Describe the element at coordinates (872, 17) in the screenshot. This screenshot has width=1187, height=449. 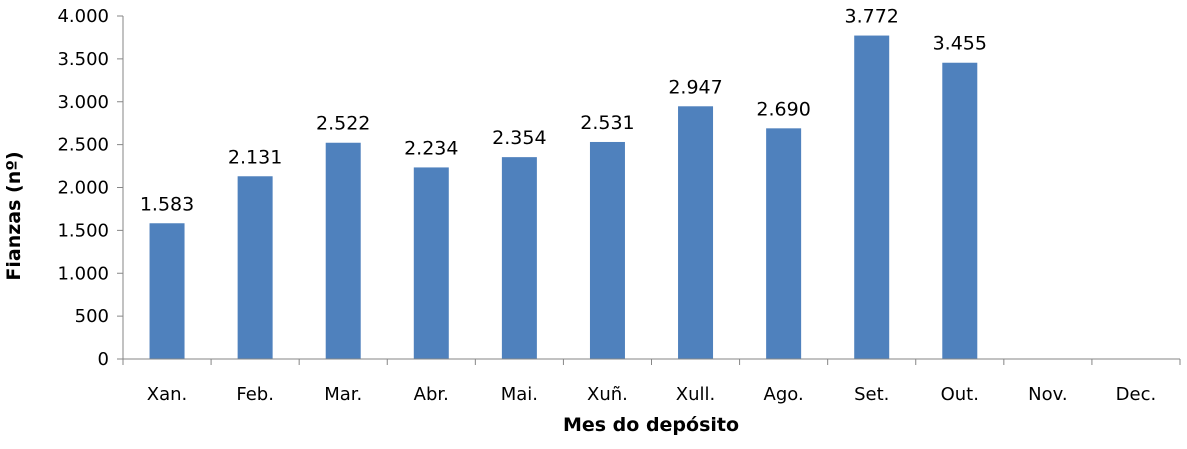
I see `data-label-8: 3.772` at that location.